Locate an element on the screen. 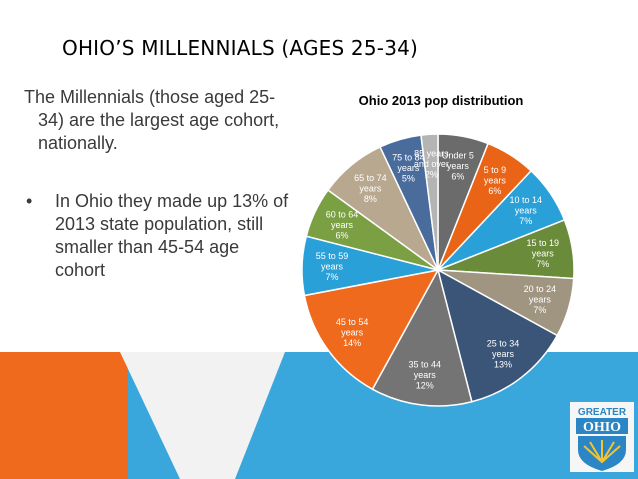  slice-label-5: 20 to 24 years 7% is located at coordinates (540, 299).